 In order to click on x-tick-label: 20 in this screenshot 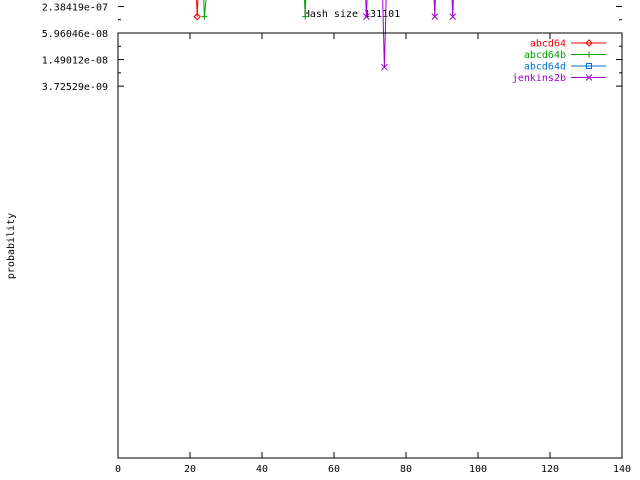, I will do `click(190, 469)`.